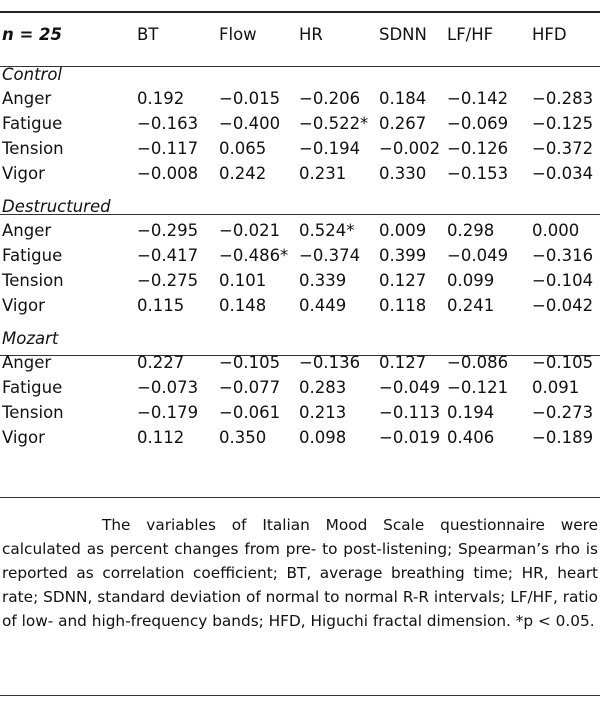 The width and height of the screenshot is (600, 717). Describe the element at coordinates (478, 148) in the screenshot. I see `table-cell: −0.126` at that location.